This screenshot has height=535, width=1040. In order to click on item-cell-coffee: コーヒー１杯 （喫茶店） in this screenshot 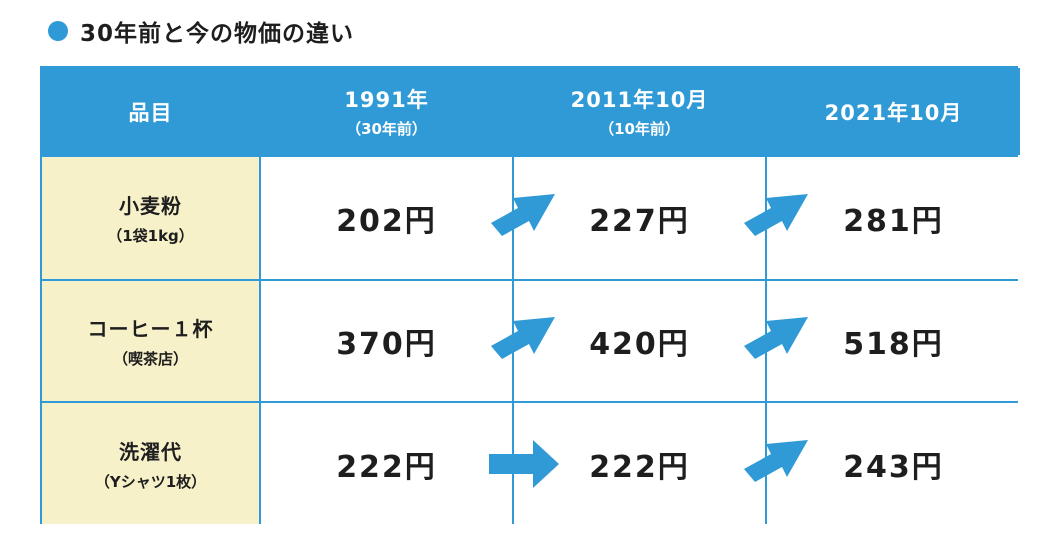, I will do `click(150, 341)`.